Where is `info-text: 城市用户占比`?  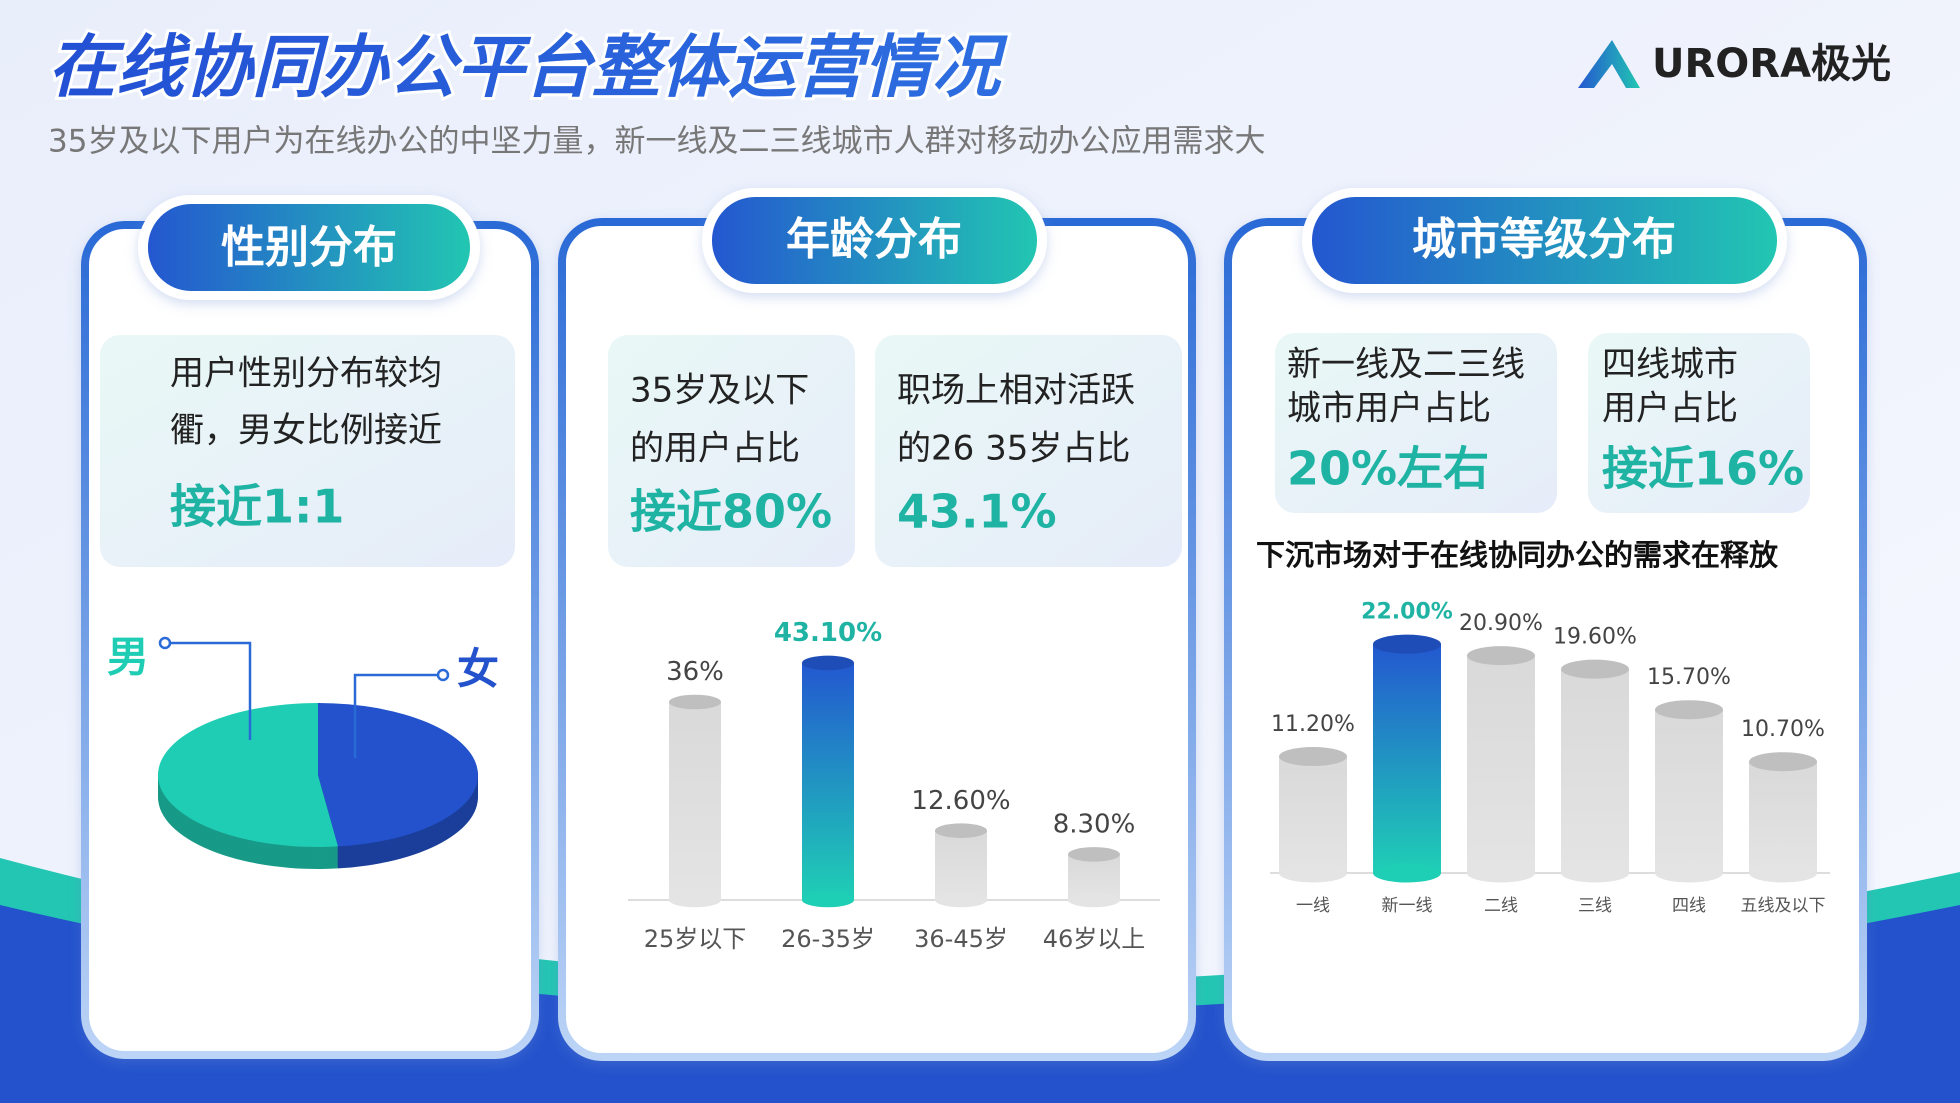 info-text: 城市用户占比 is located at coordinates (1389, 409).